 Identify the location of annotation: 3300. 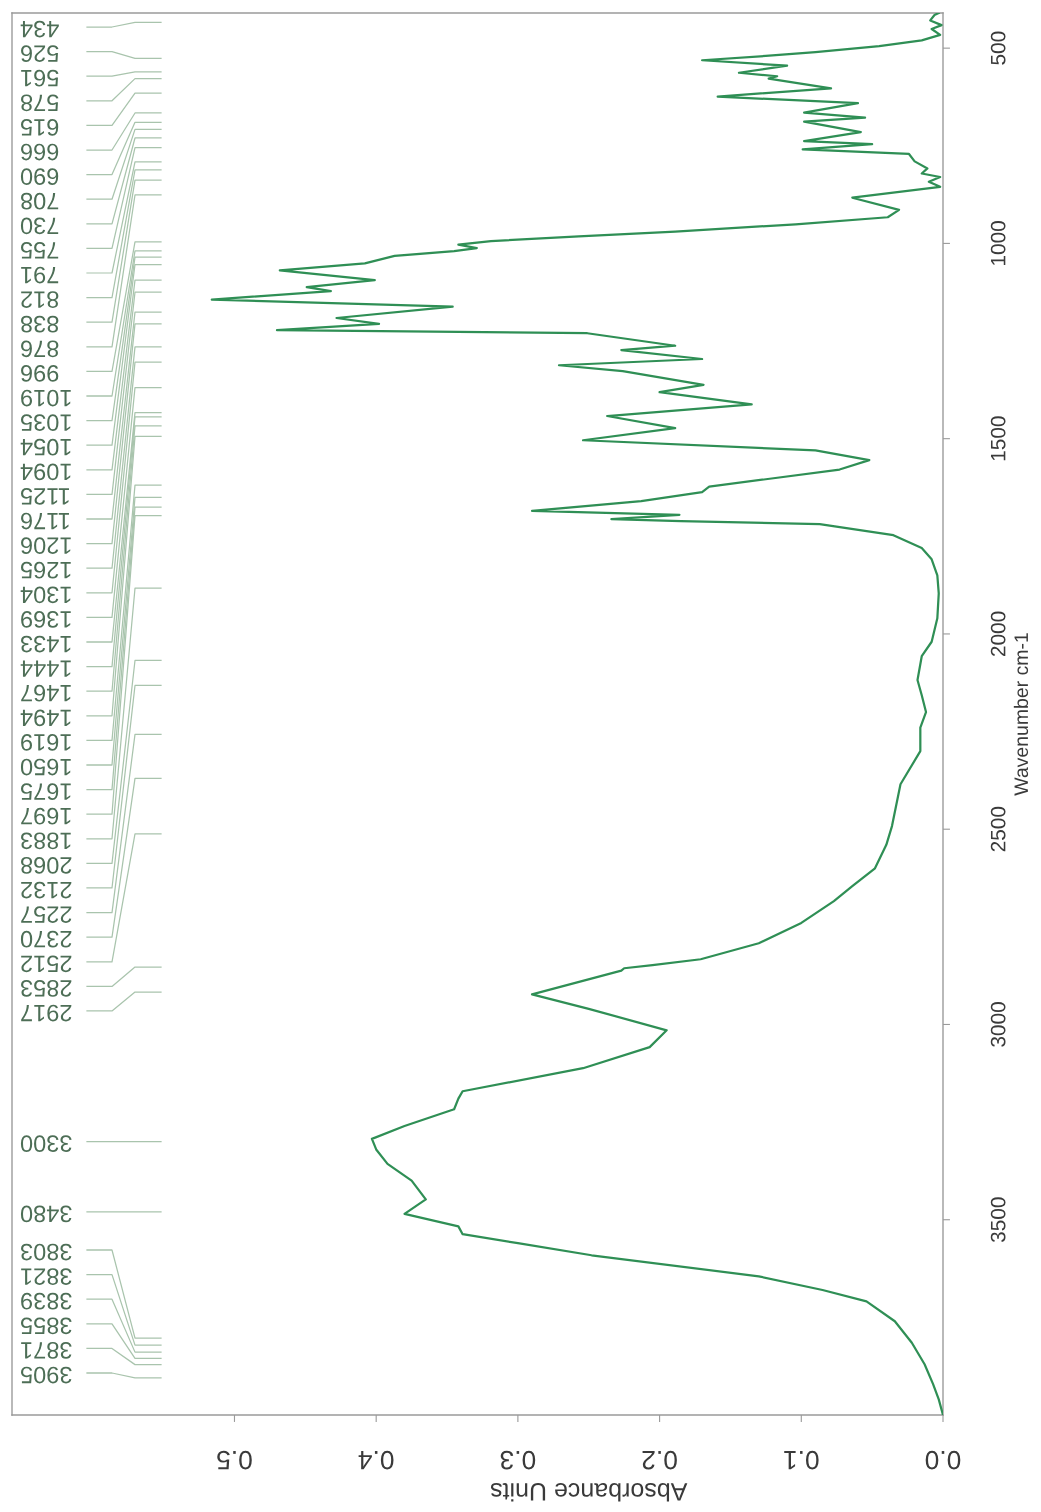
(46, 1144).